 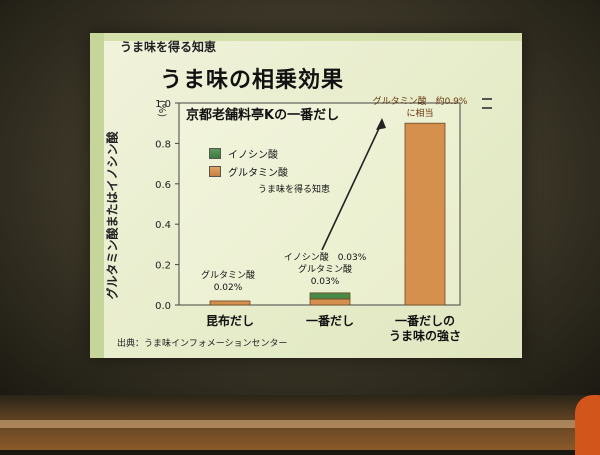 What do you see at coordinates (215, 153) in the screenshot?
I see `legend-swatch-inosinic` at bounding box center [215, 153].